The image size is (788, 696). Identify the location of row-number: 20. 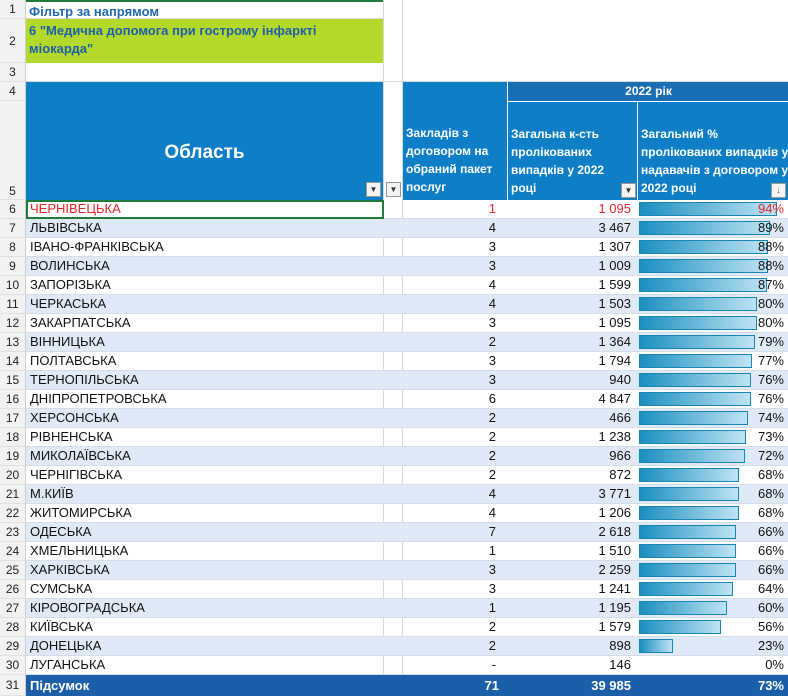
(13, 475).